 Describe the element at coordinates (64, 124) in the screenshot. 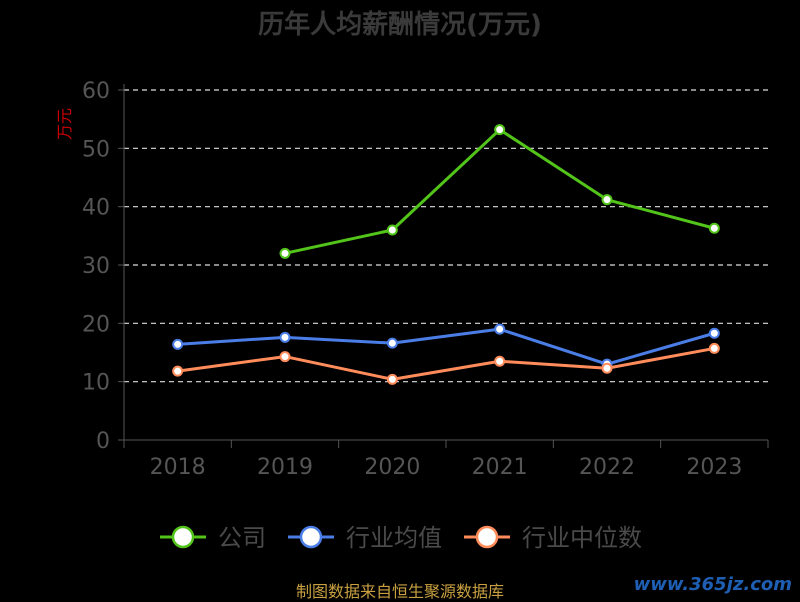

I see `y-axis-label: 万元` at that location.